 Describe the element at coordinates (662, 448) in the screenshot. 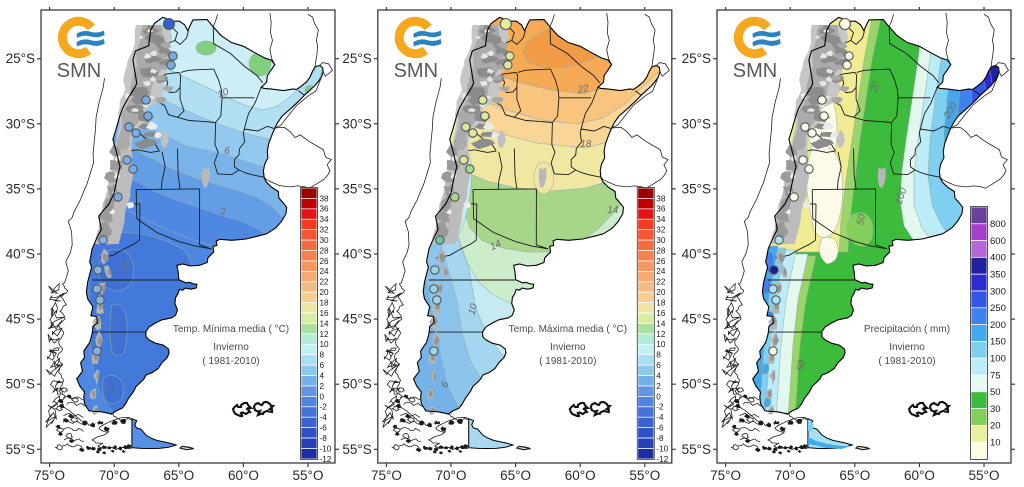

I see `svg-text: -10` at that location.